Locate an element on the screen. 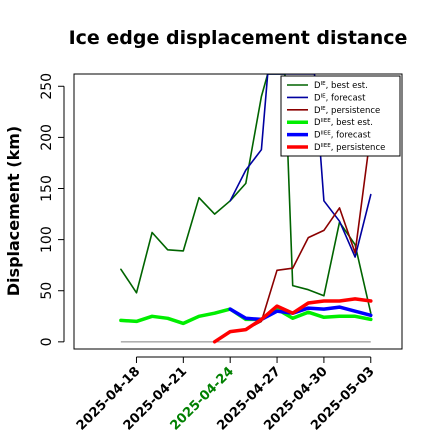  legend-entry-4: DIIEE, best est. is located at coordinates (343, 123).